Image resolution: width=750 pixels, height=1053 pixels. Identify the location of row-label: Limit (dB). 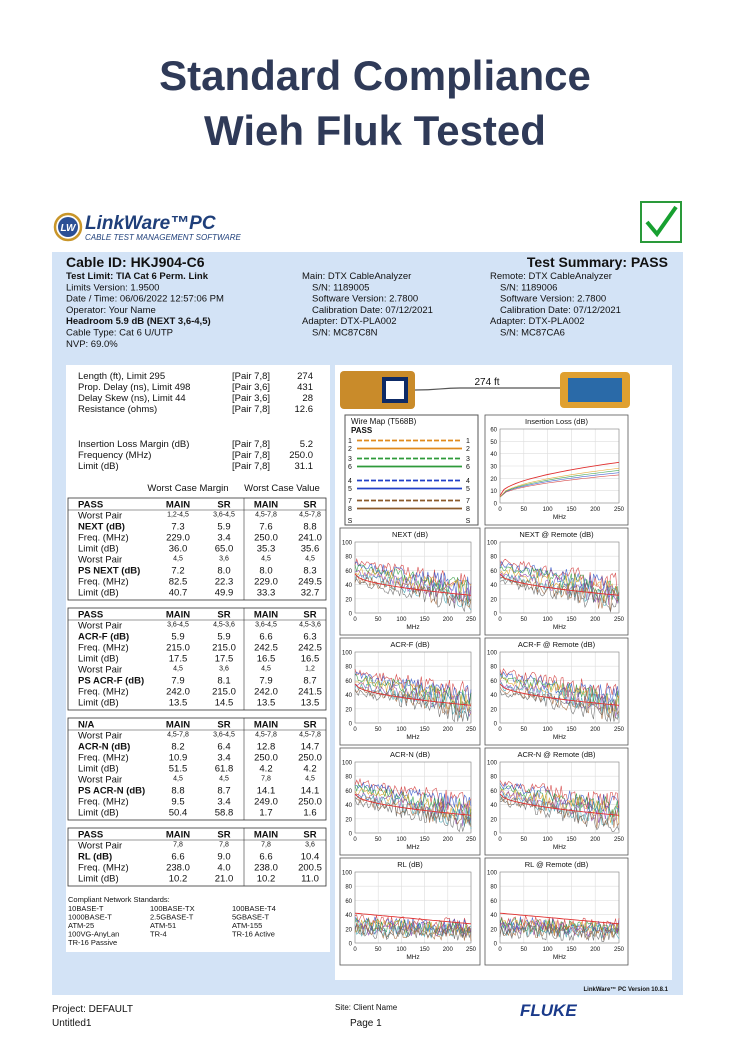
(98, 593).